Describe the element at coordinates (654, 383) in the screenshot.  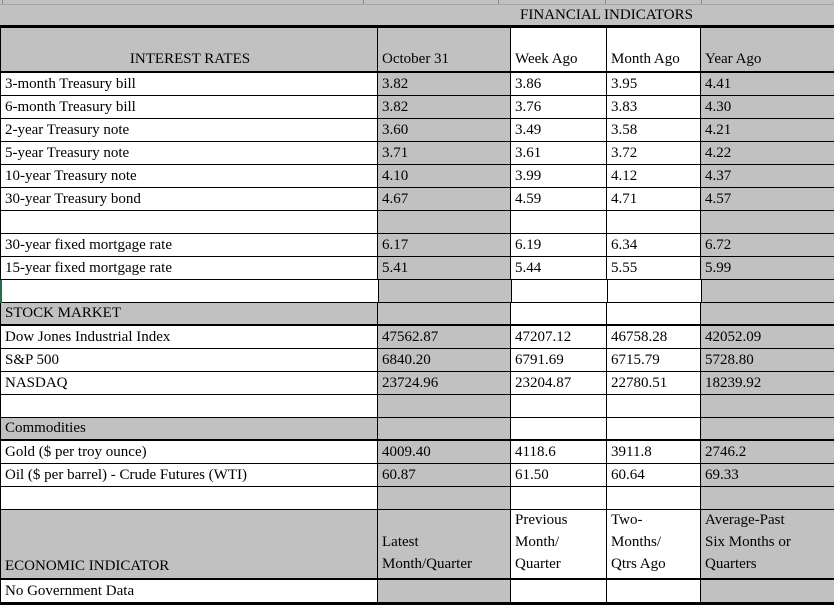
I see `cell-month-ago: 22780.51` at that location.